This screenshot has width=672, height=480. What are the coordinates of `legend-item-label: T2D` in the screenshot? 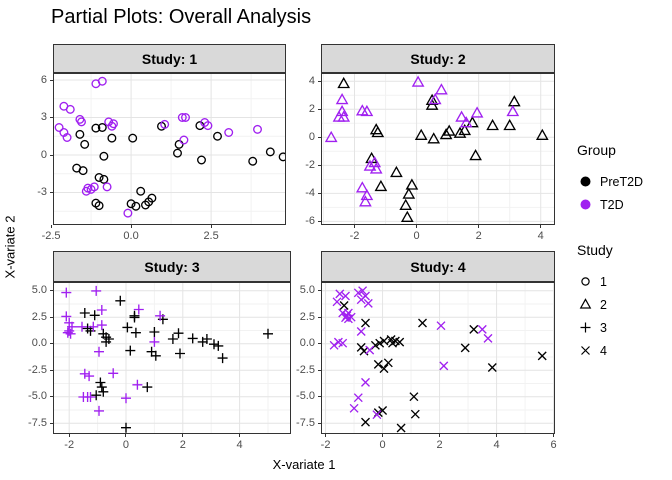 It's located at (612, 204).